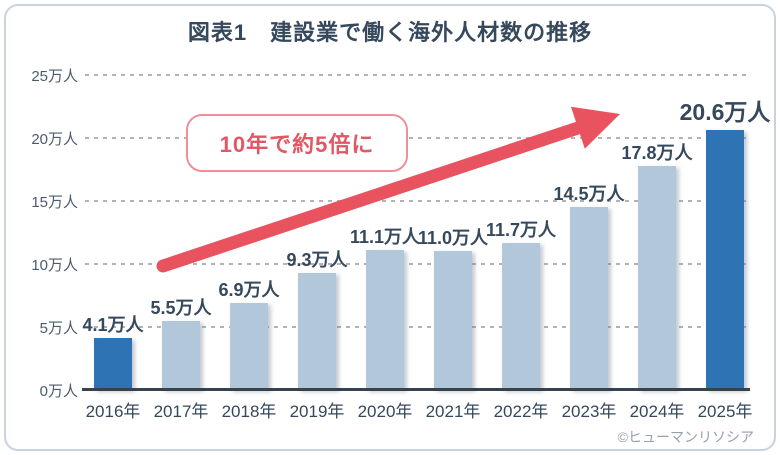 The image size is (780, 455). What do you see at coordinates (54, 202) in the screenshot?
I see `y-tick-label: 15万人` at bounding box center [54, 202].